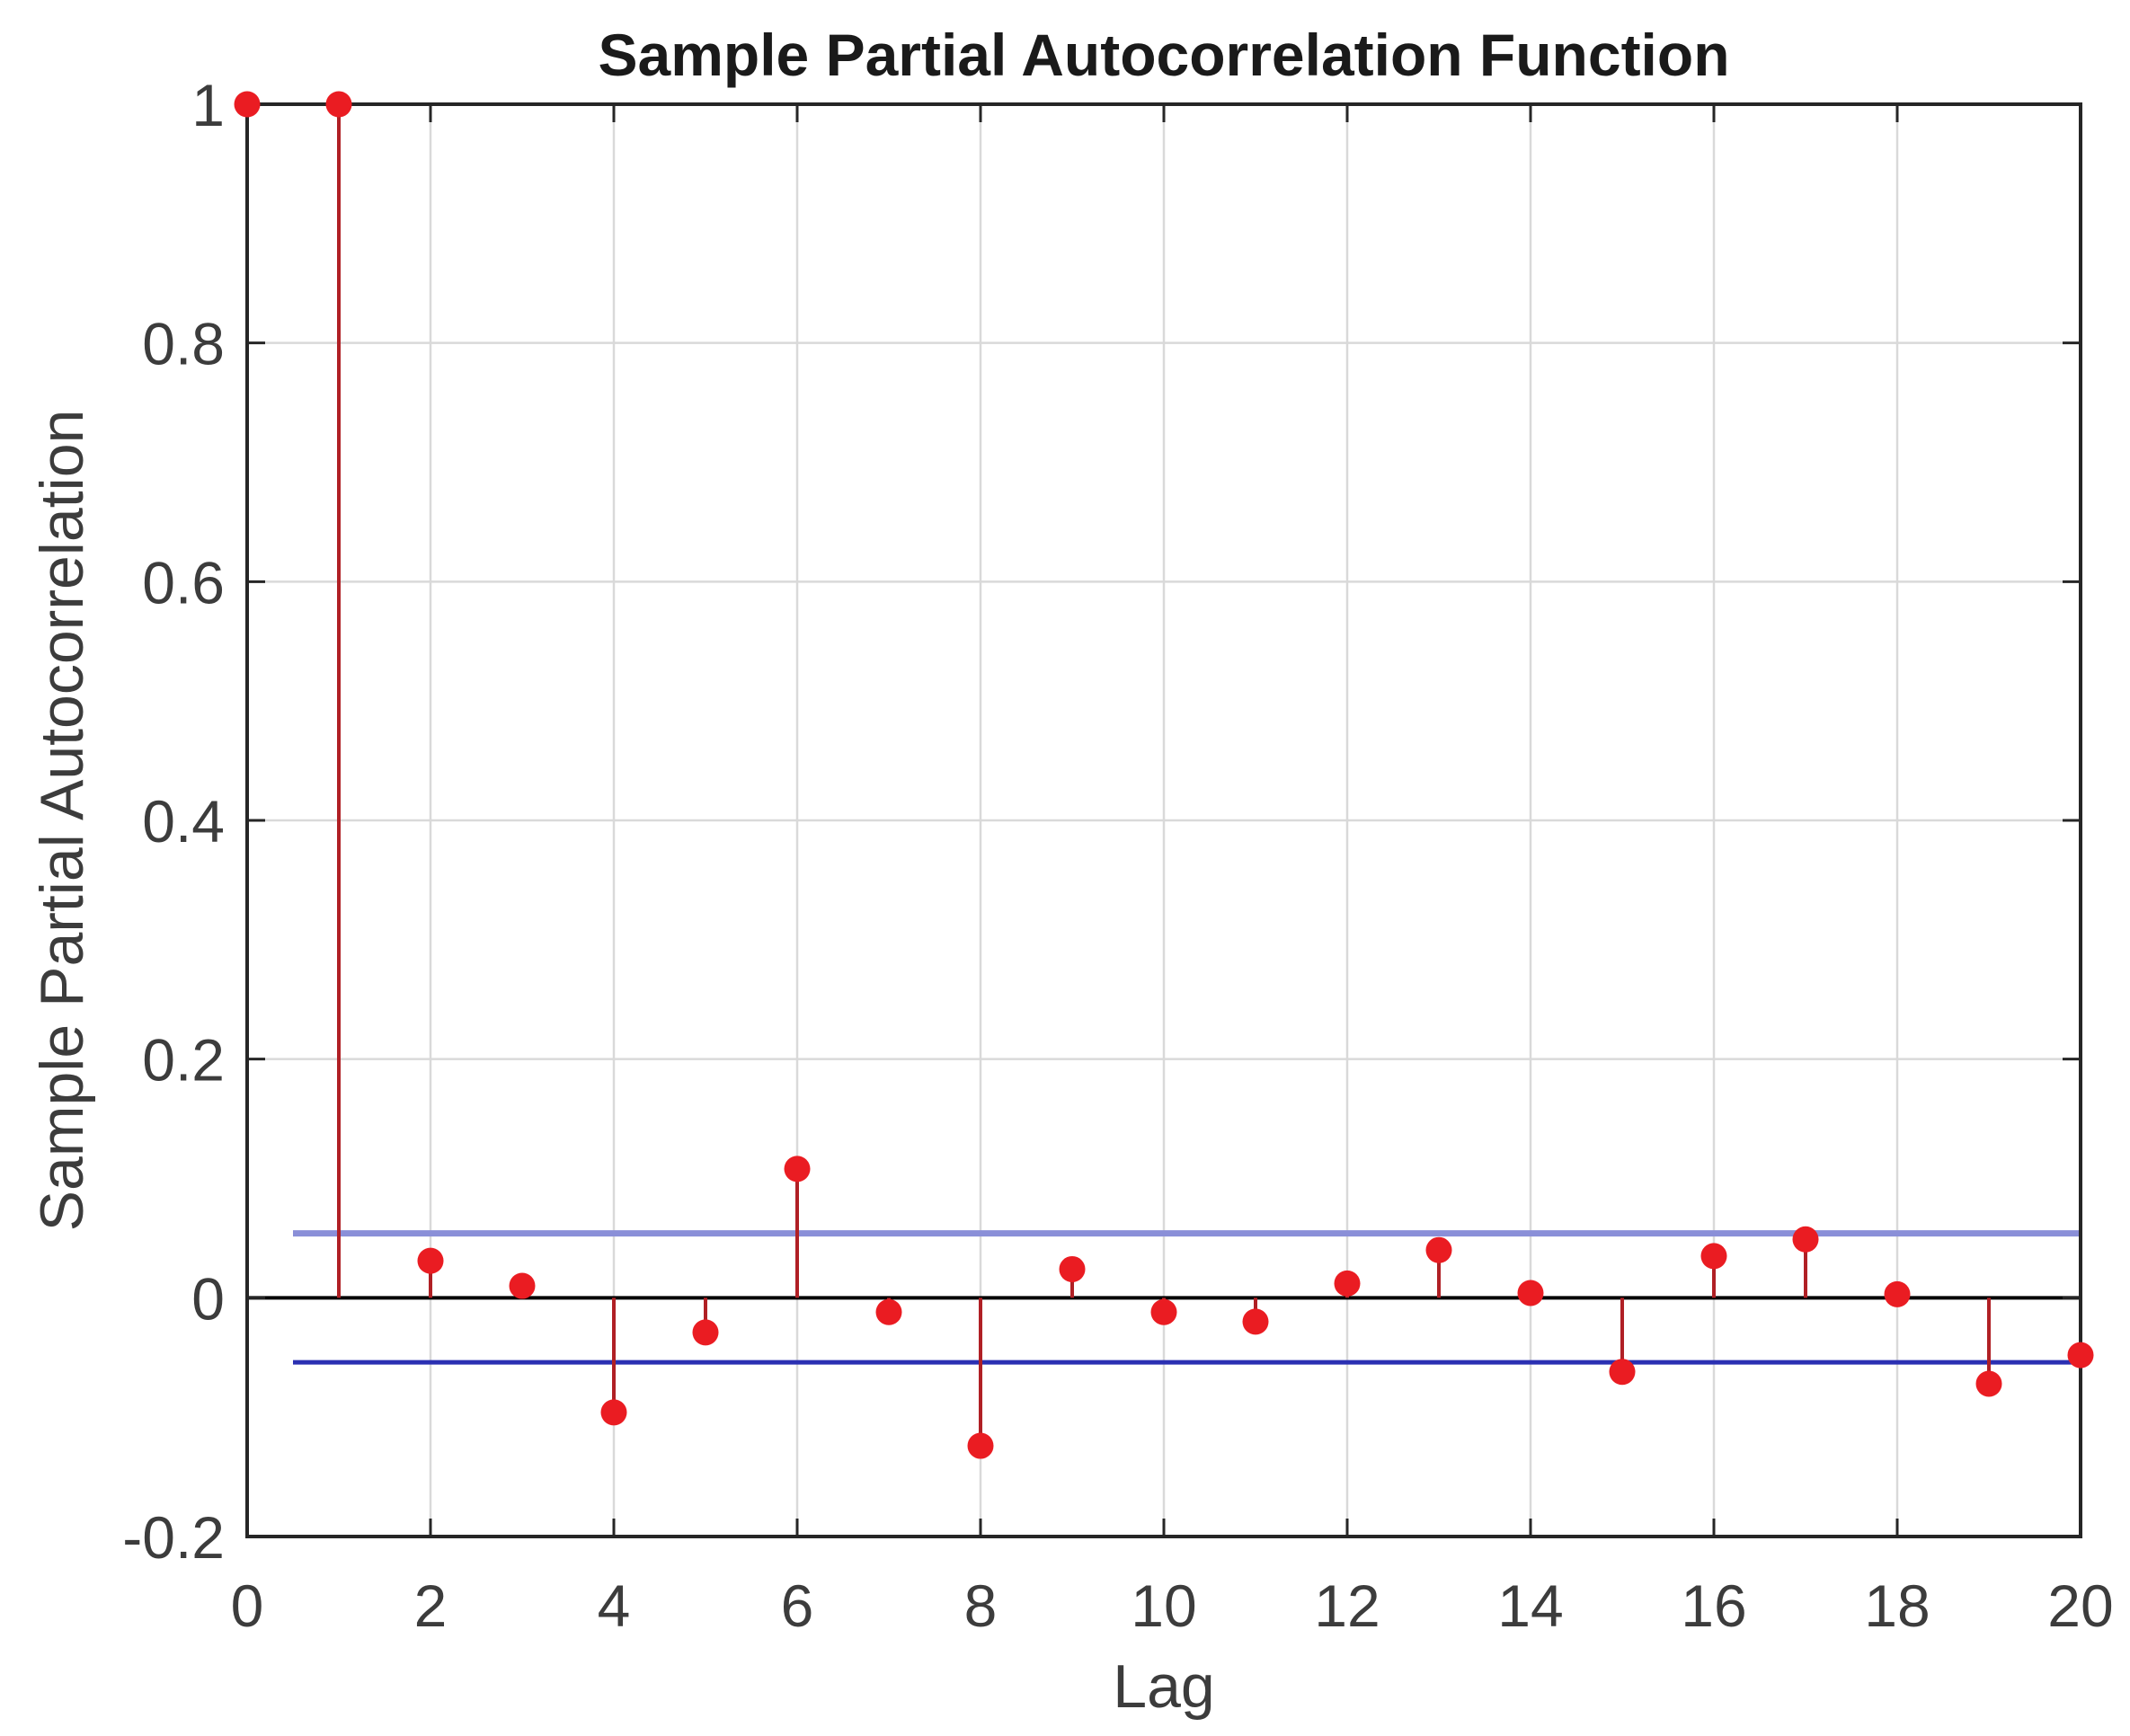 This screenshot has width=2130, height=1736. What do you see at coordinates (184, 1060) in the screenshot?
I see `y-tick-label: 0.2` at bounding box center [184, 1060].